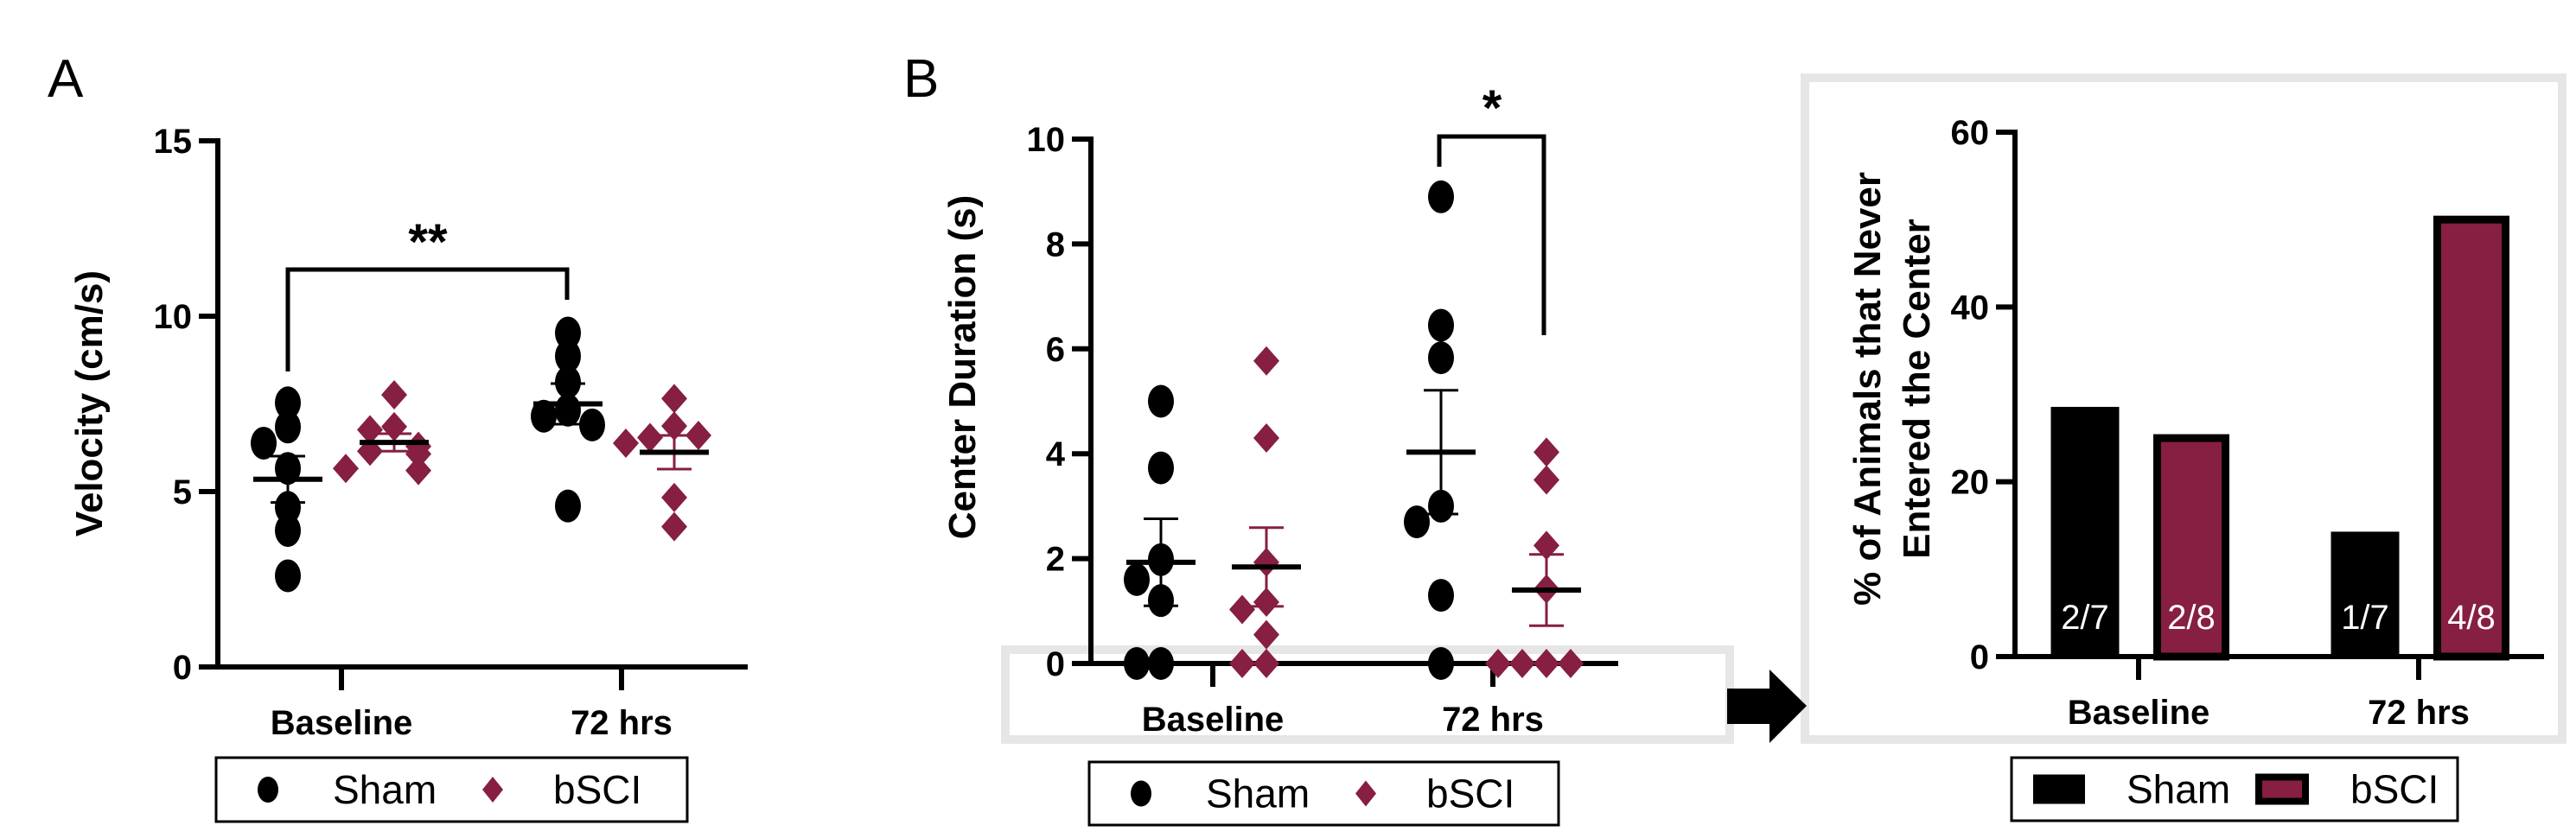  I want to click on significance-star: *, so click(1492, 108).